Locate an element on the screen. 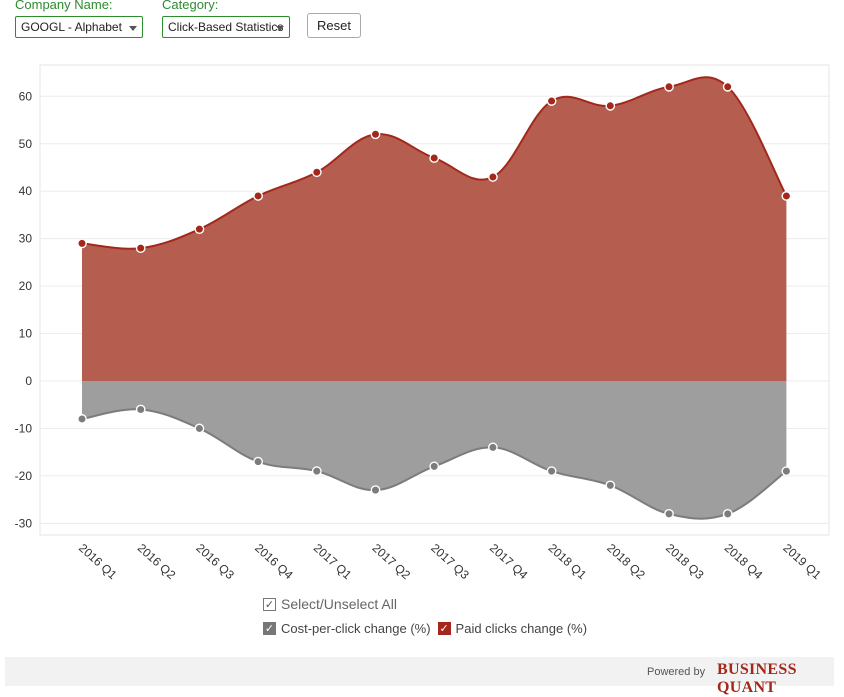 Image resolution: width=844 pixels, height=697 pixels. select-all-label: Select/Unselect All is located at coordinates (339, 604).